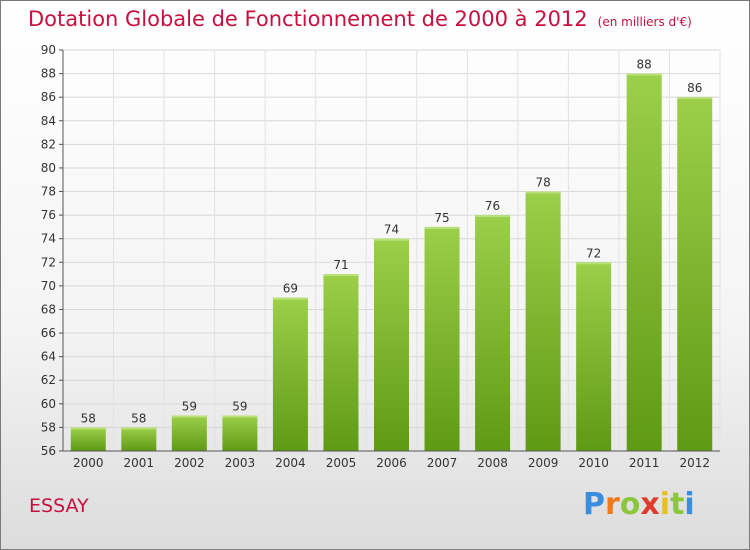 The height and width of the screenshot is (550, 750). I want to click on bar-value-label: 71, so click(340, 265).